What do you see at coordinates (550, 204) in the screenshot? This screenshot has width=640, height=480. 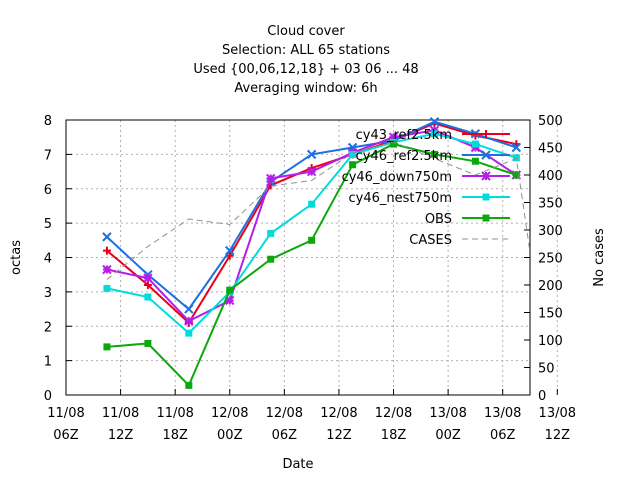 I see `y2-tick-label: 350` at bounding box center [550, 204].